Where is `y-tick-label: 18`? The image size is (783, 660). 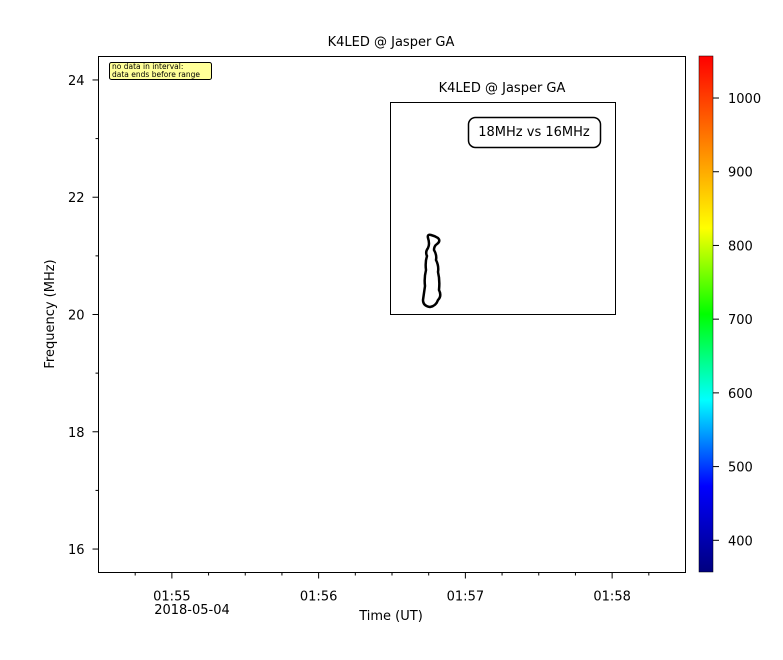 y-tick-label: 18 is located at coordinates (76, 433).